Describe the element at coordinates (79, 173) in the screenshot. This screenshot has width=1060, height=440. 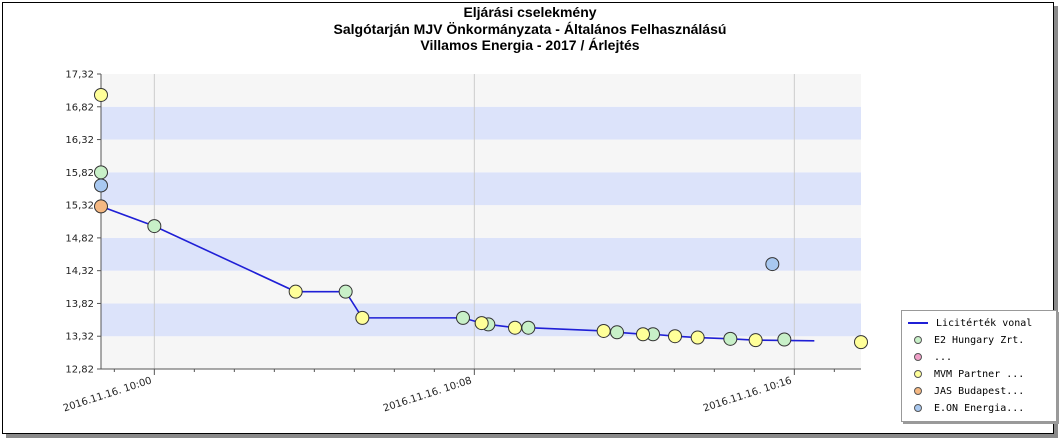
I see `y-tick-label: 15,82` at that location.